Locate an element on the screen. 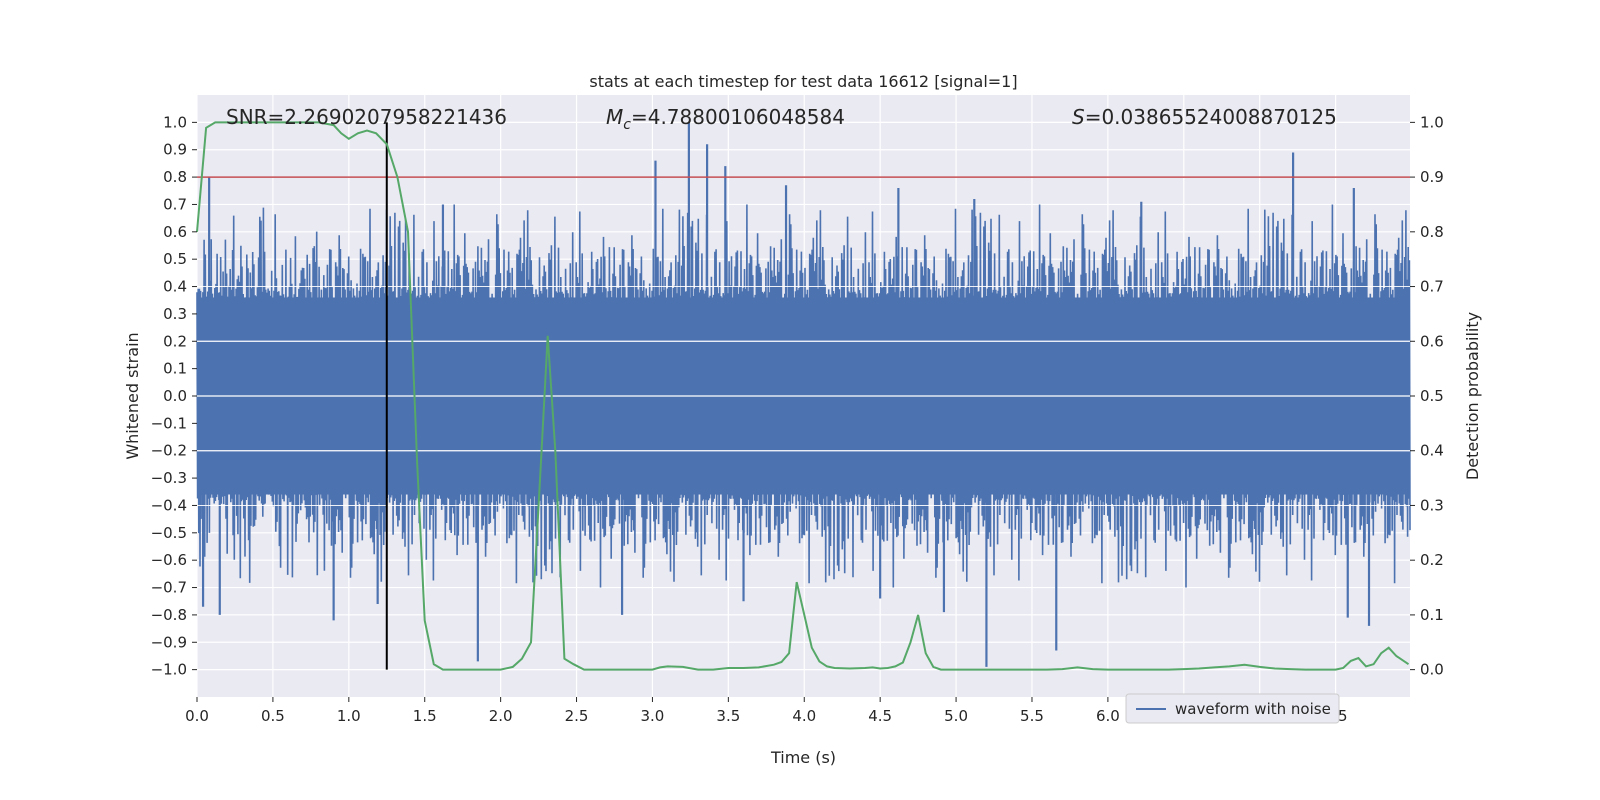 The height and width of the screenshot is (800, 1600). y-tick-label-right: 0.2 is located at coordinates (1432, 560).